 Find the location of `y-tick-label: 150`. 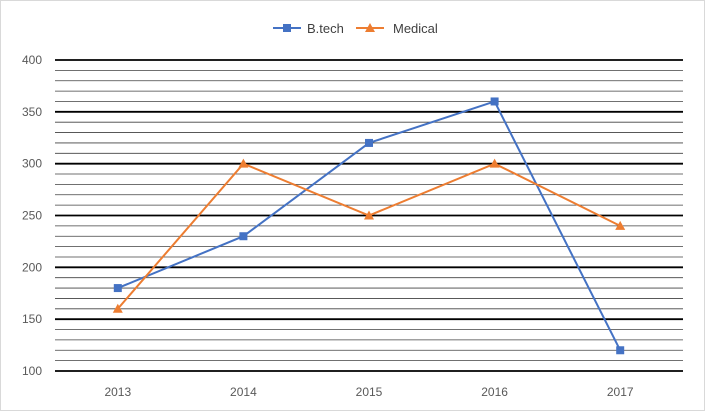

y-tick-label: 150 is located at coordinates (32, 319).